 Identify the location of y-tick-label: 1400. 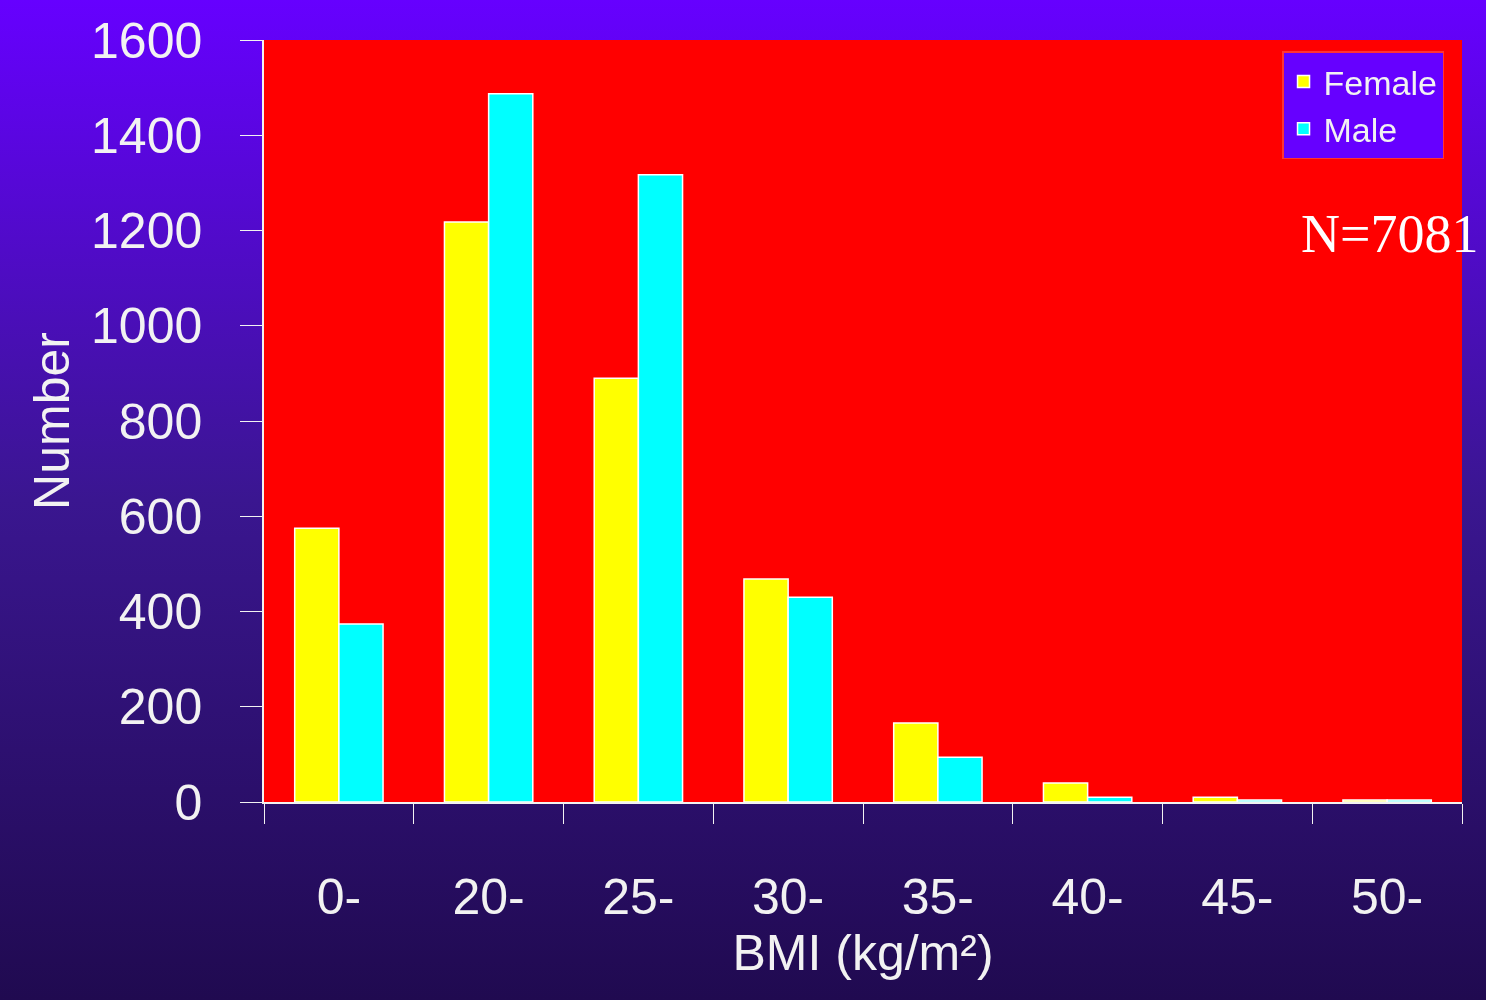
(147, 135).